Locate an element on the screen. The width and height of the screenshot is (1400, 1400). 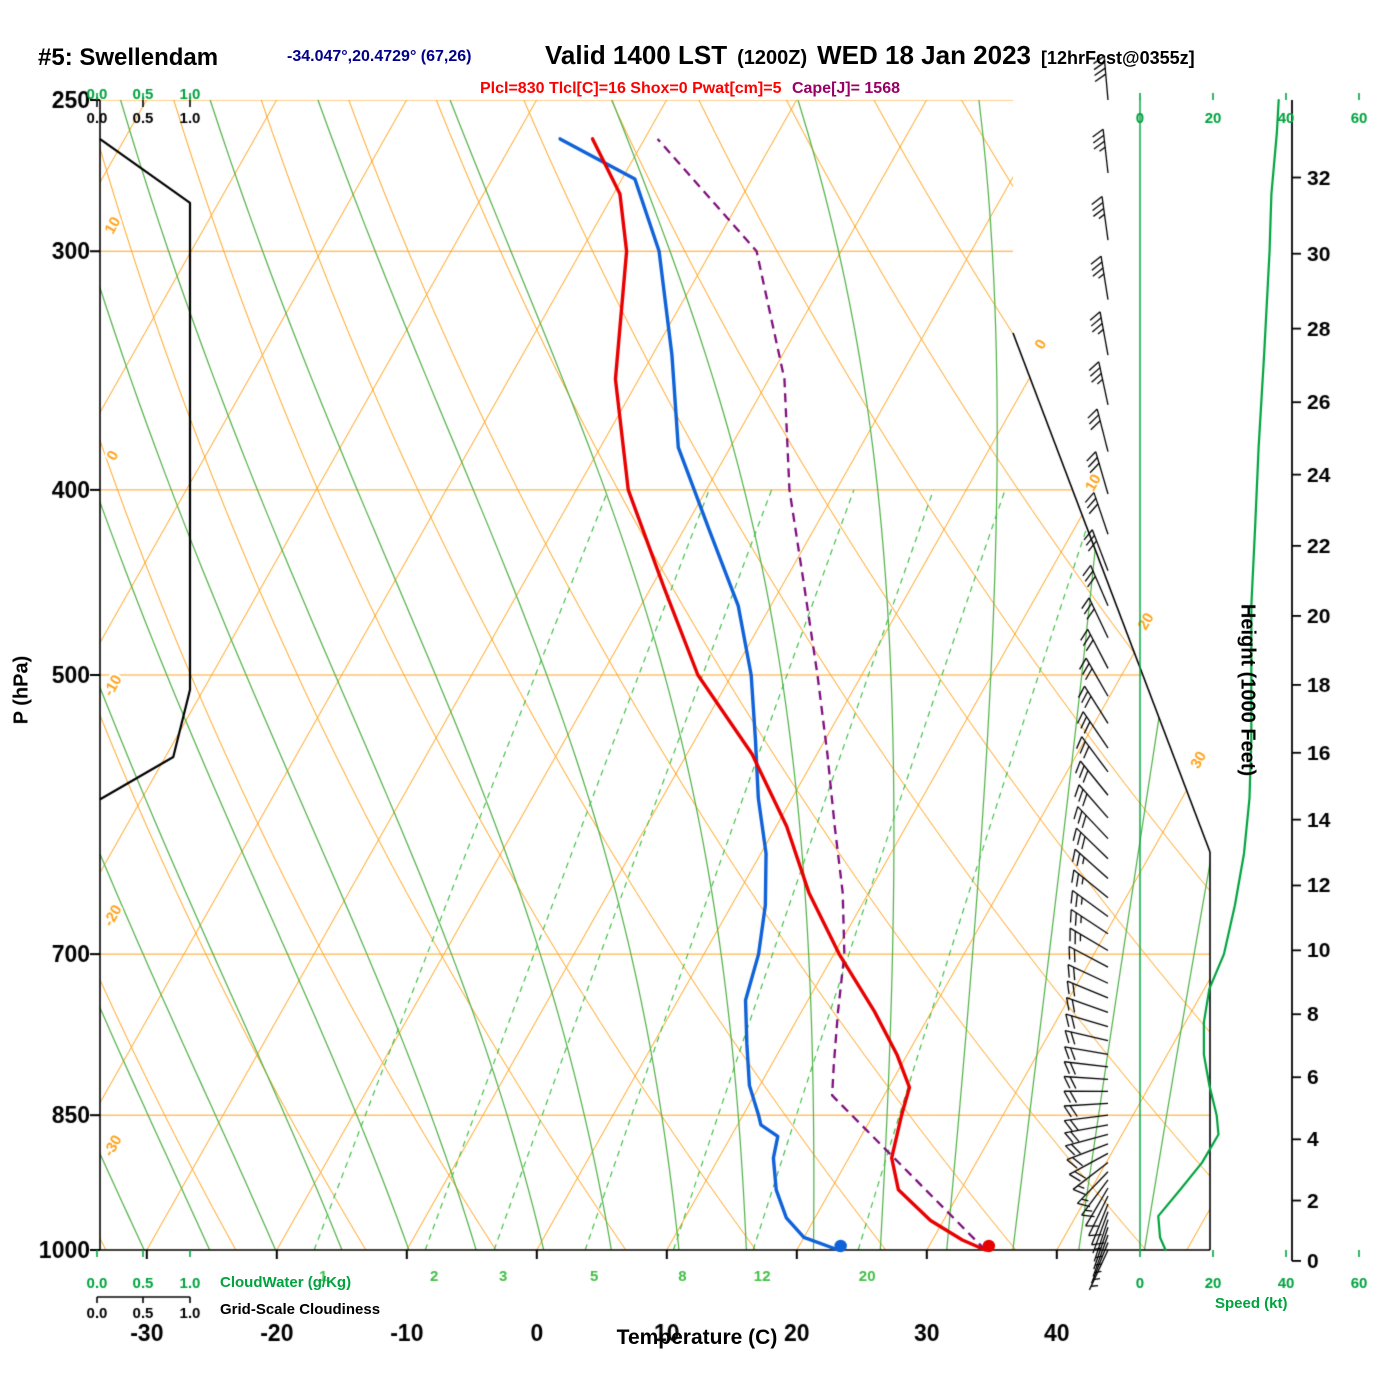
pressure-axis-title: P (hPa) is located at coordinates (21, 690).